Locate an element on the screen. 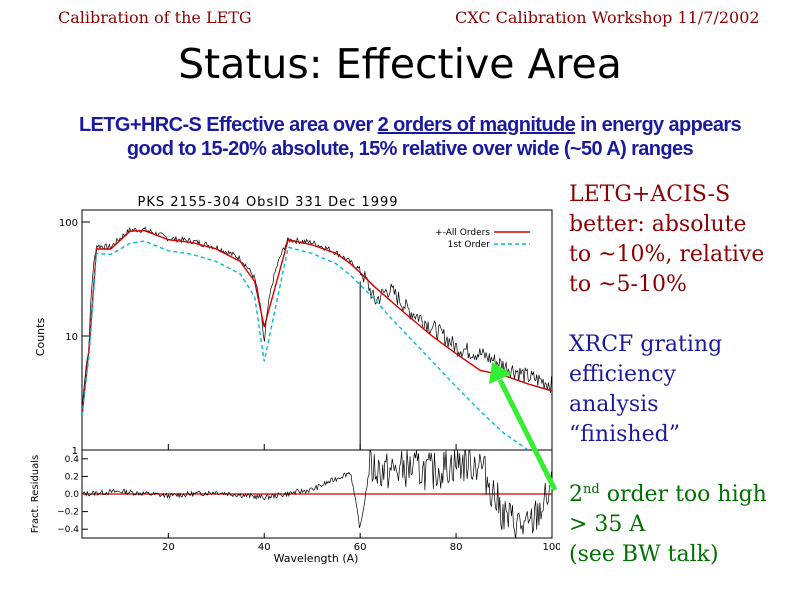 The height and width of the screenshot is (600, 800). residuals-histogram is located at coordinates (317, 494).